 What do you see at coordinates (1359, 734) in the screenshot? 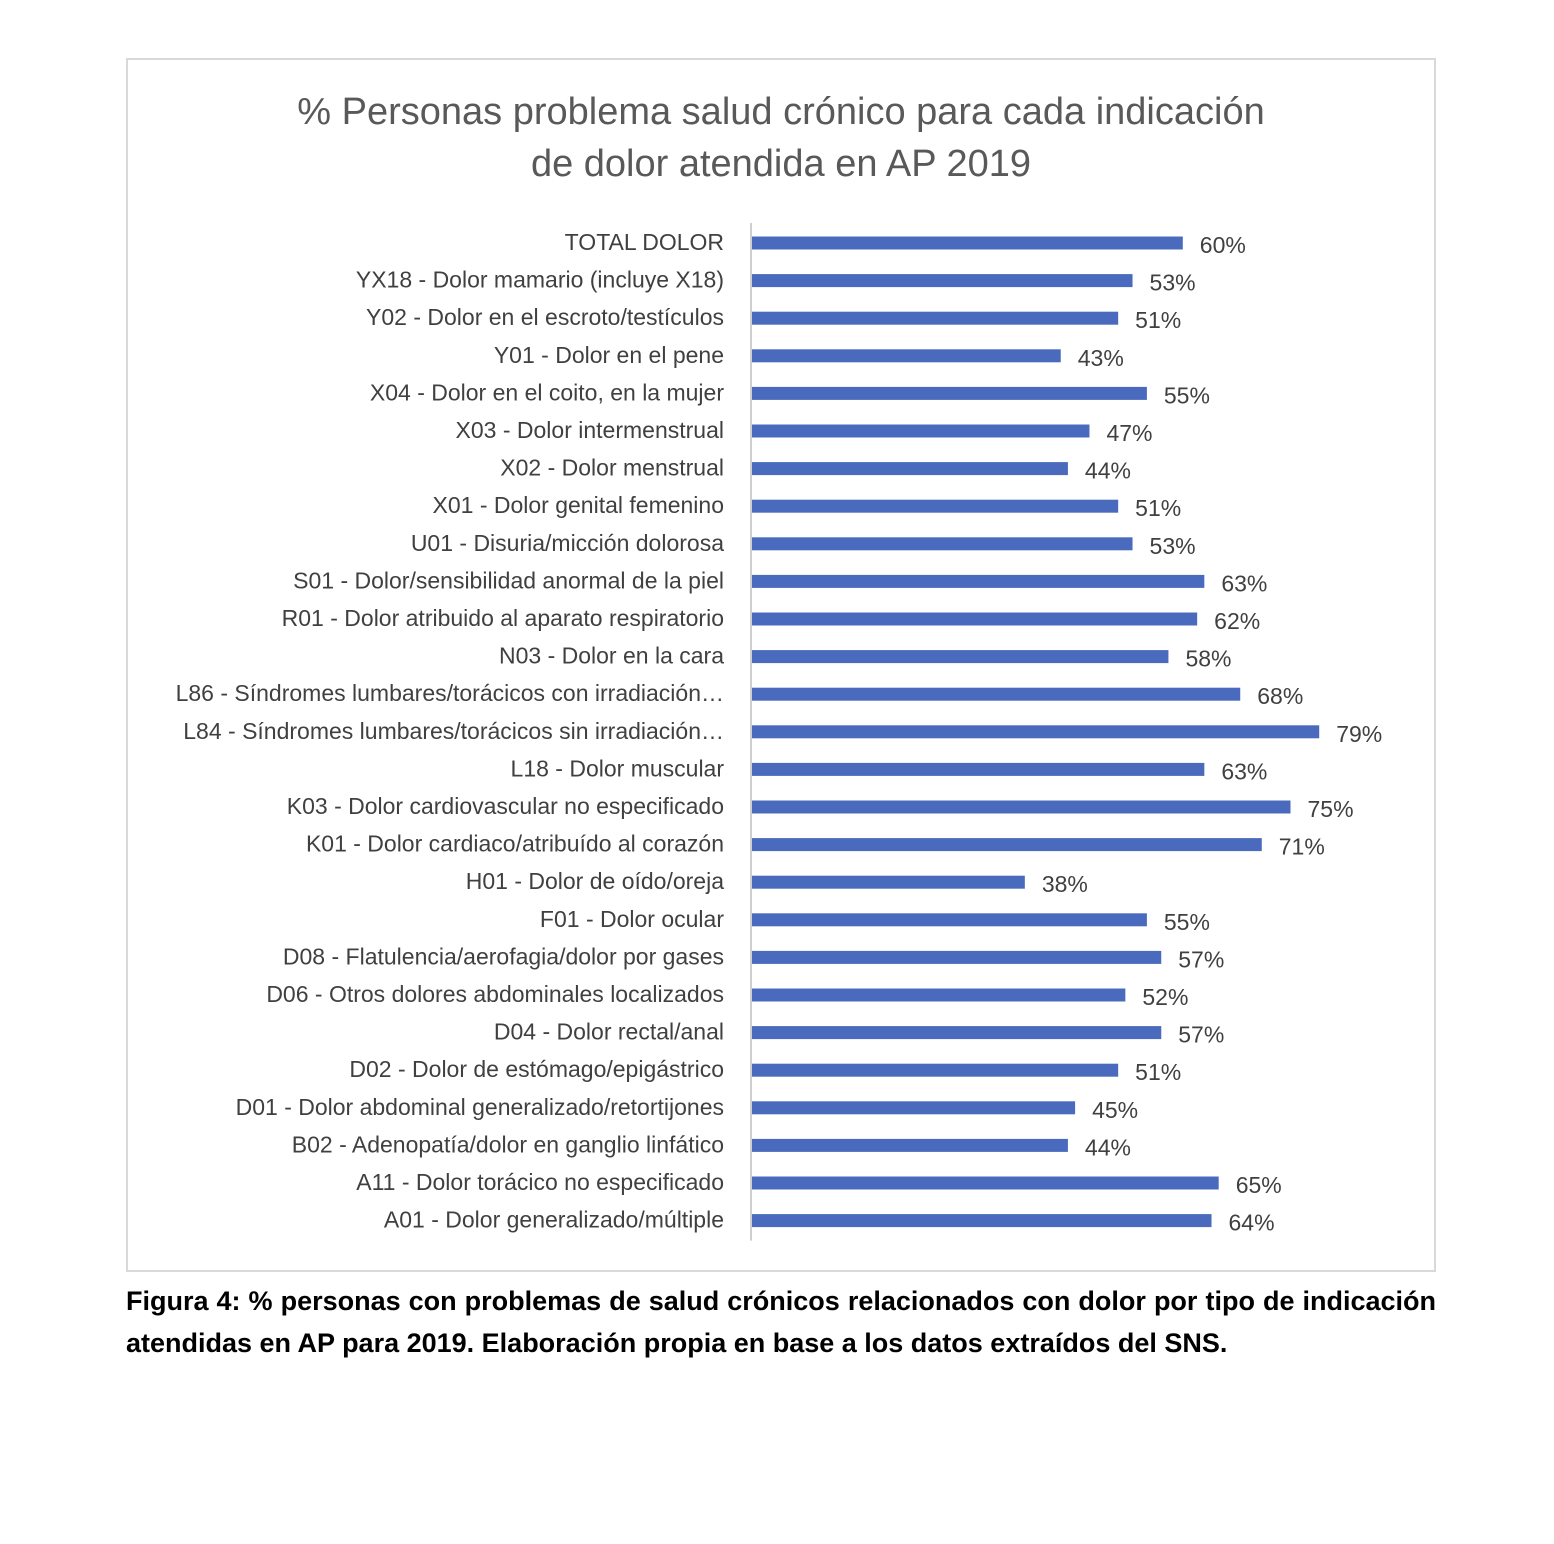
I see `data-label: 79%` at bounding box center [1359, 734].